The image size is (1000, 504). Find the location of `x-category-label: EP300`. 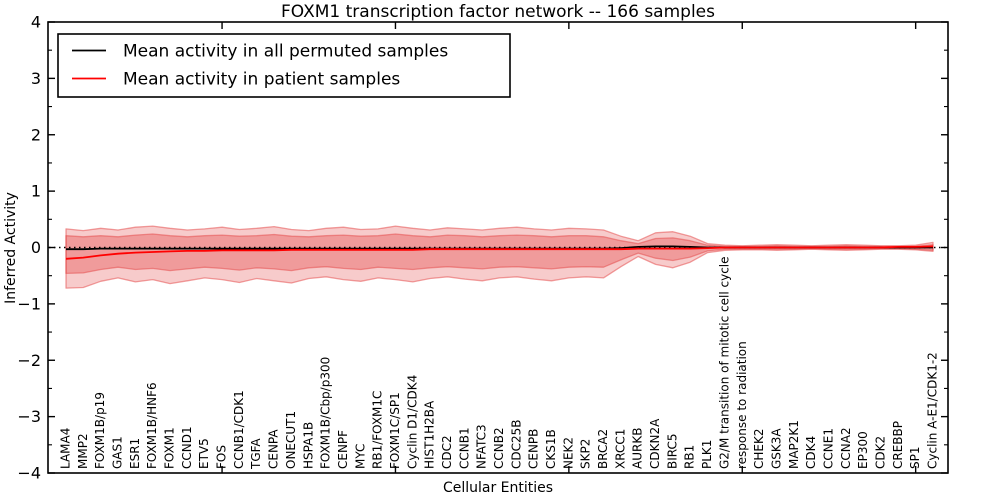

x-category-label: EP300 is located at coordinates (863, 450).